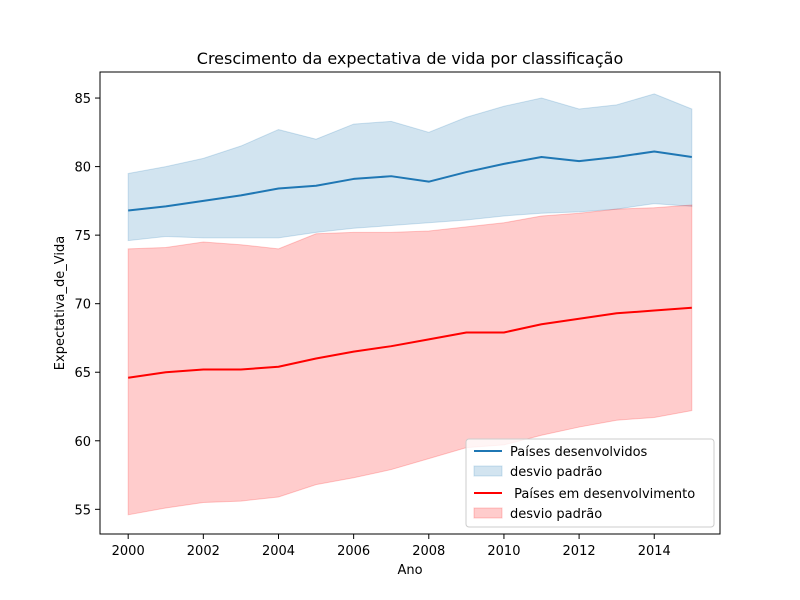  I want to click on x-tick-label: 2010, so click(503, 551).